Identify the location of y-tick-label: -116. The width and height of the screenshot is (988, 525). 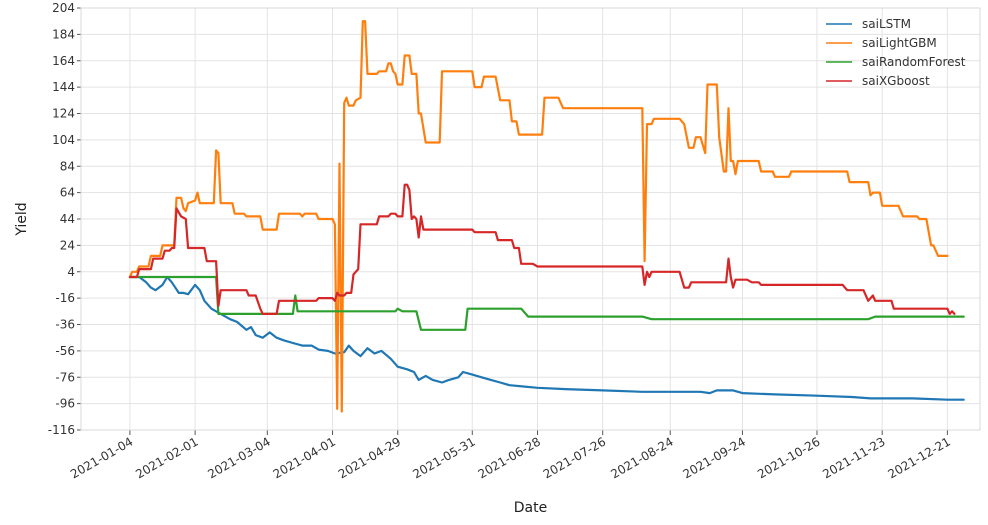
(61, 430).